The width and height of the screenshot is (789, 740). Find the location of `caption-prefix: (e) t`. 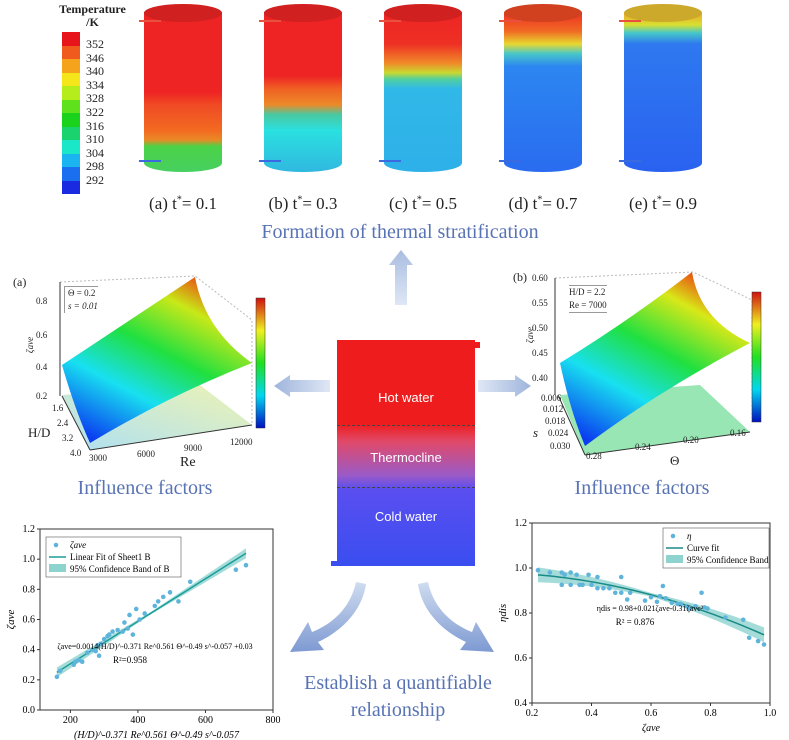

caption-prefix: (e) t is located at coordinates (643, 203).